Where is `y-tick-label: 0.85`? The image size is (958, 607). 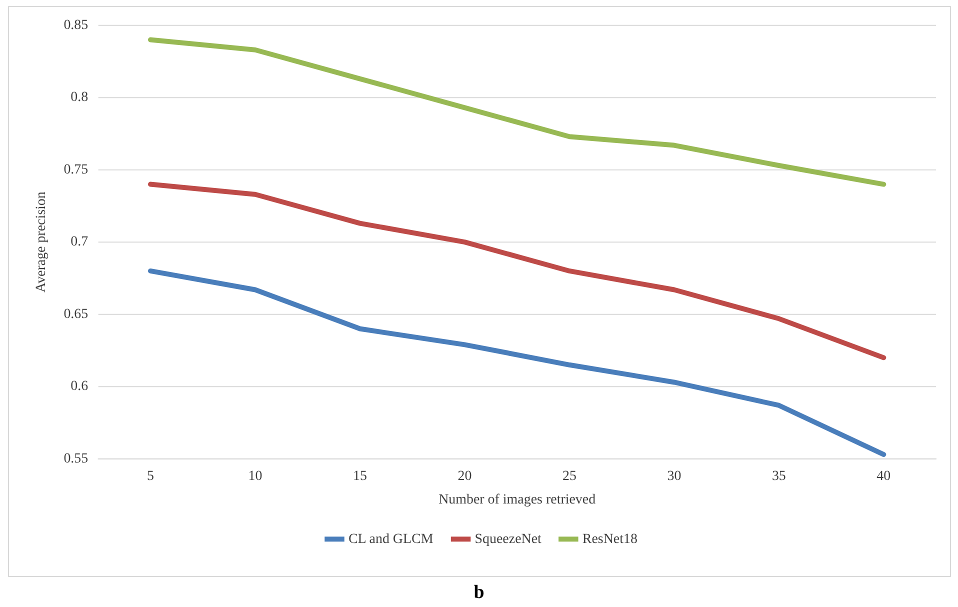
y-tick-label: 0.85 is located at coordinates (76, 25).